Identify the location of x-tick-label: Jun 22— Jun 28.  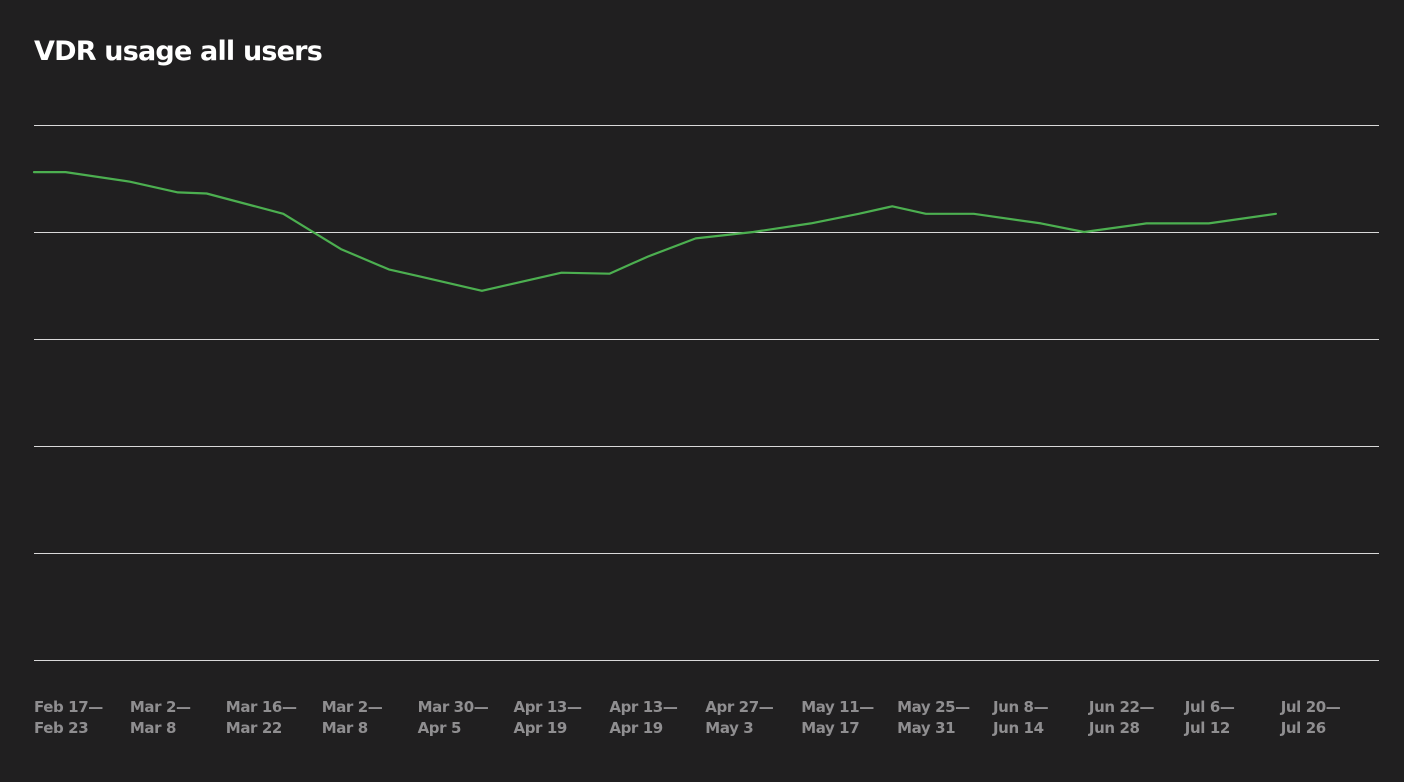
(1121, 718).